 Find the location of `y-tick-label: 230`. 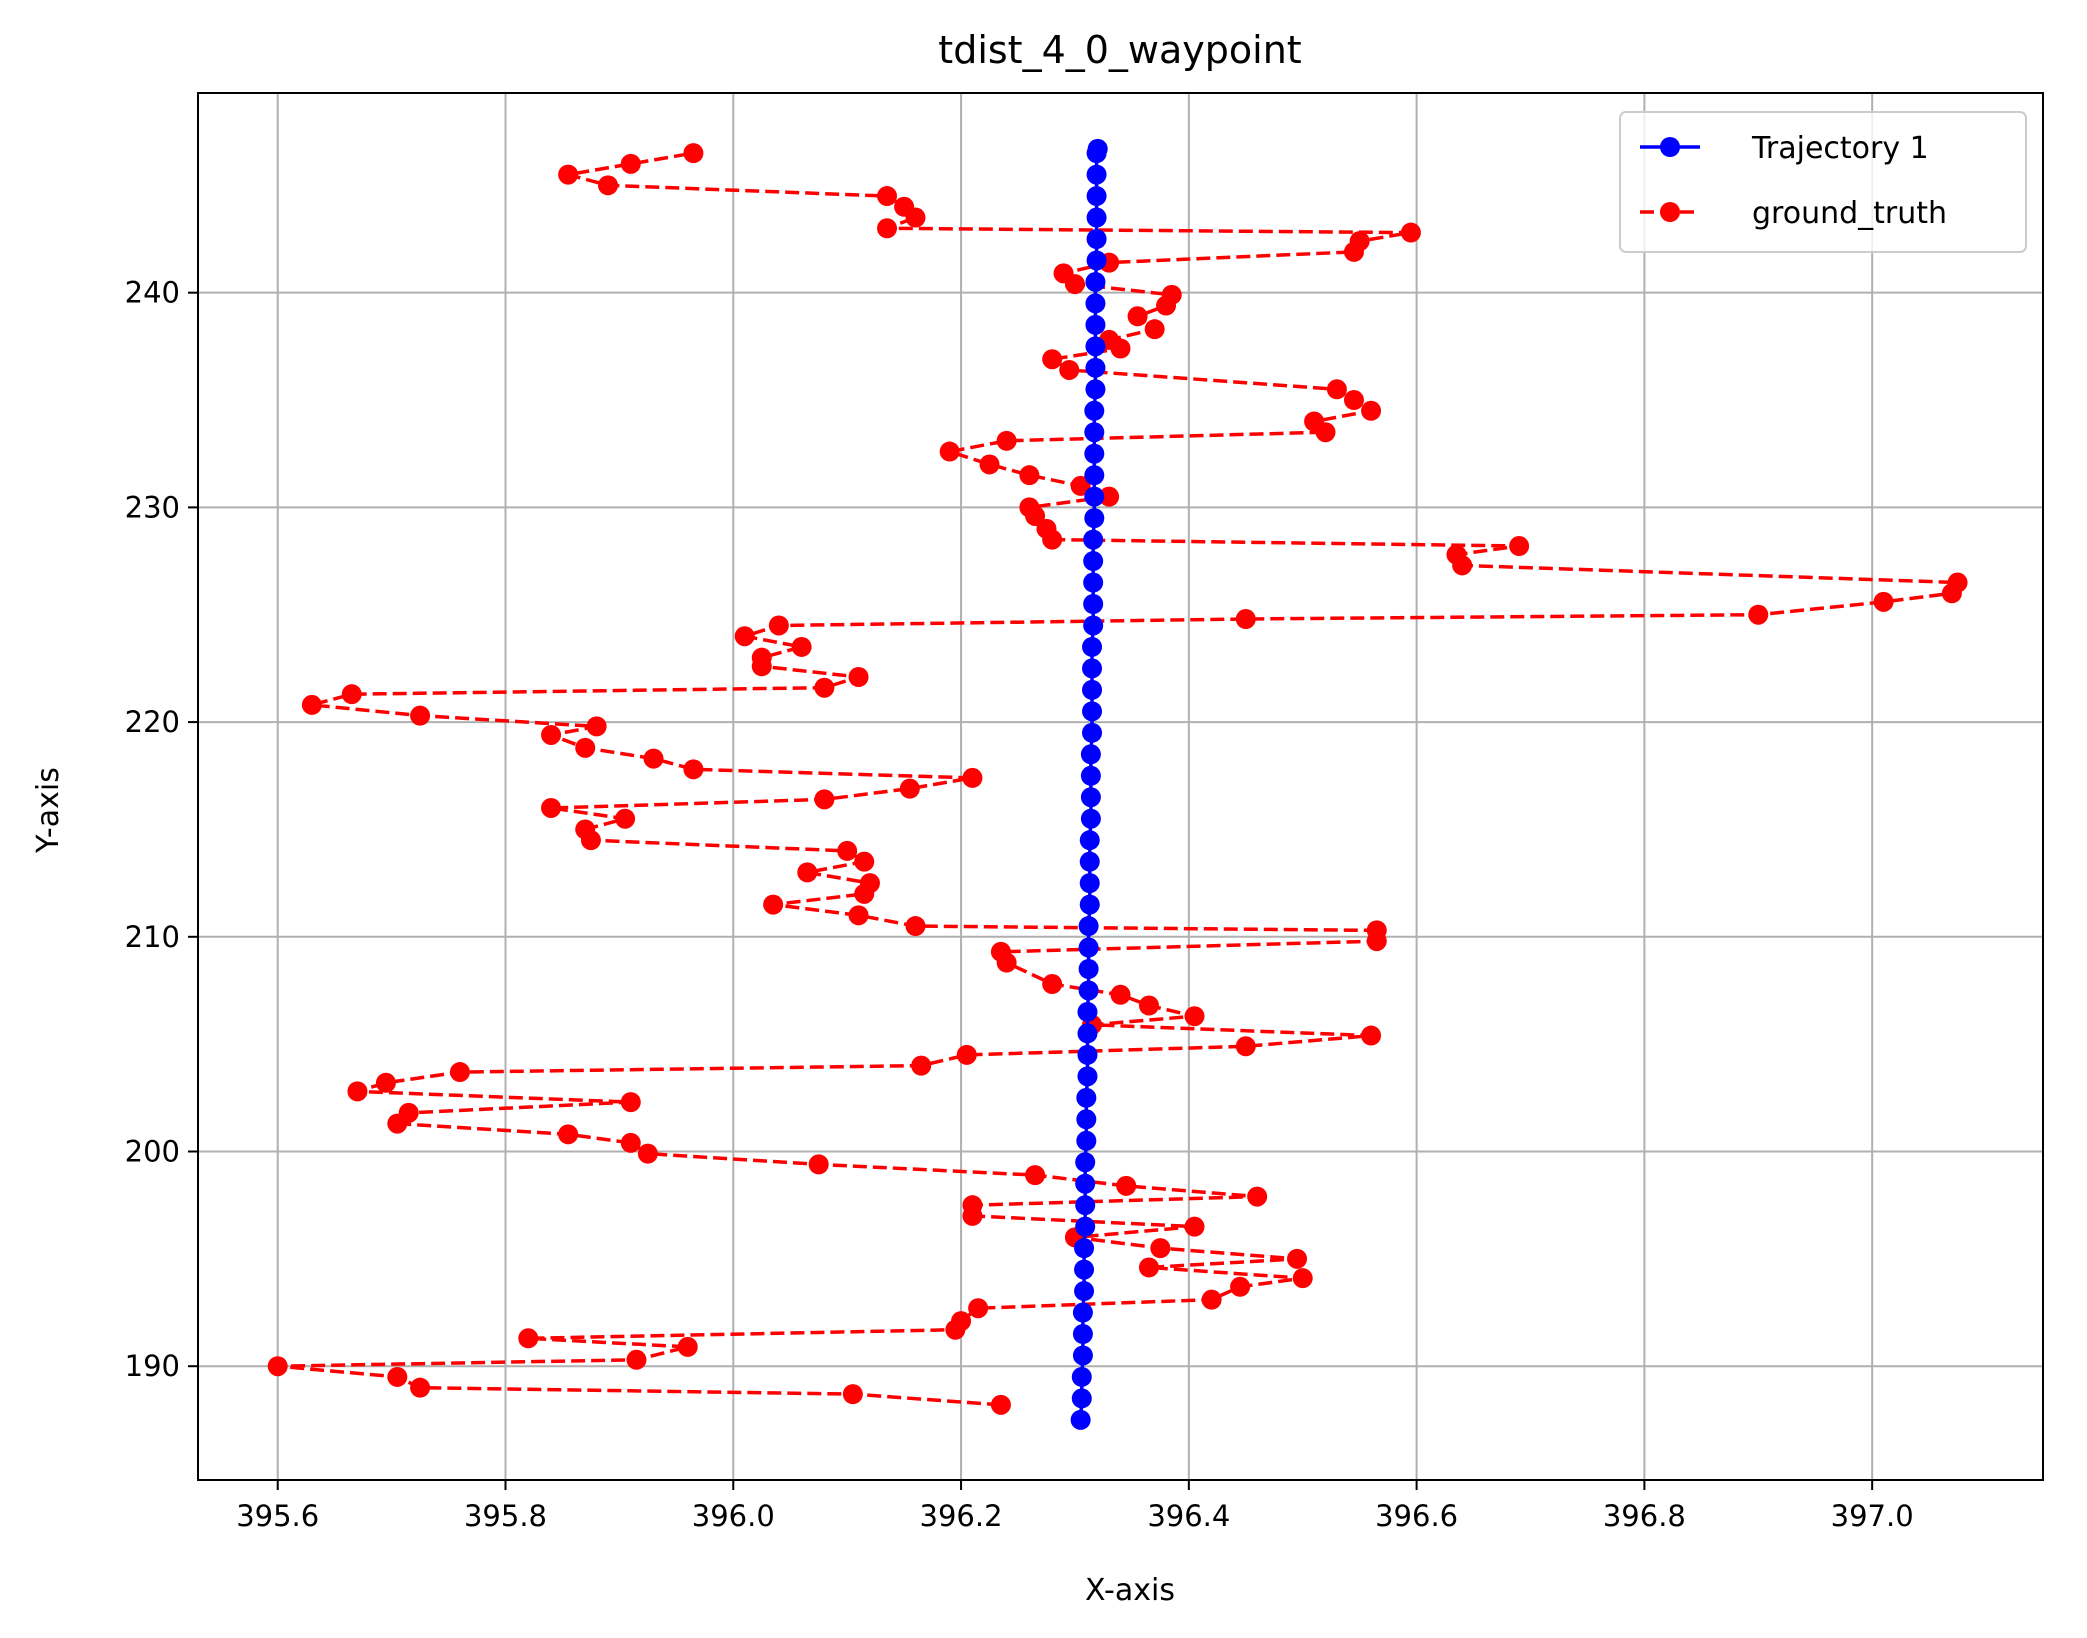

y-tick-label: 230 is located at coordinates (152, 507).